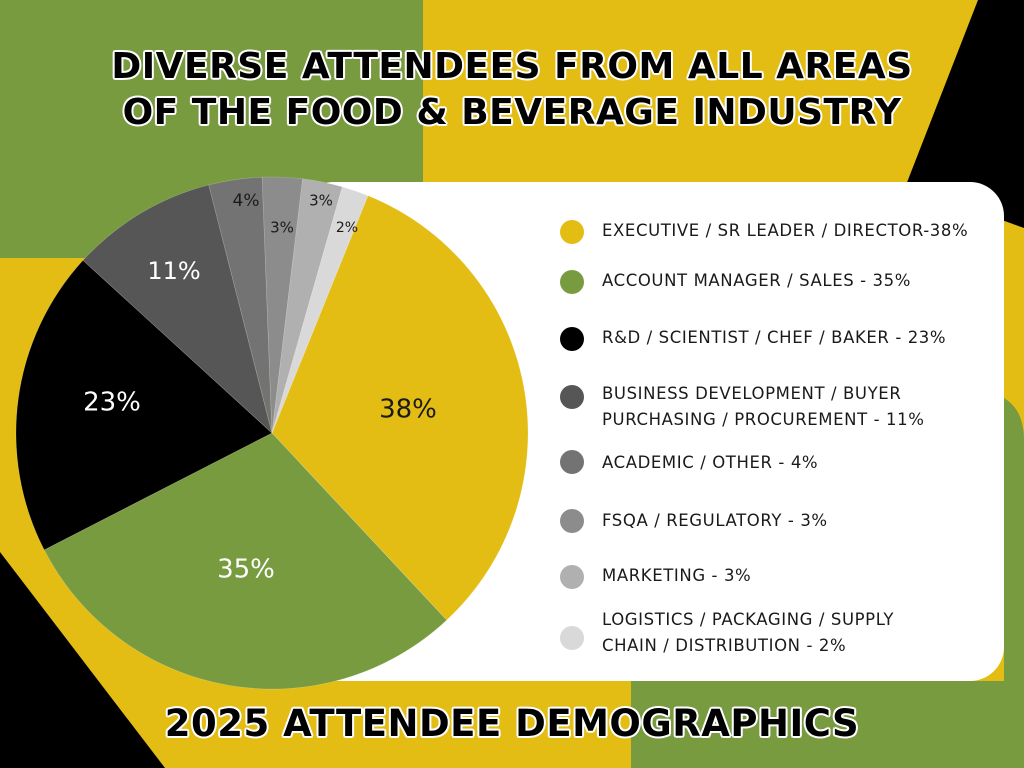  What do you see at coordinates (408, 410) in the screenshot?
I see `pie-data-label: 38%` at bounding box center [408, 410].